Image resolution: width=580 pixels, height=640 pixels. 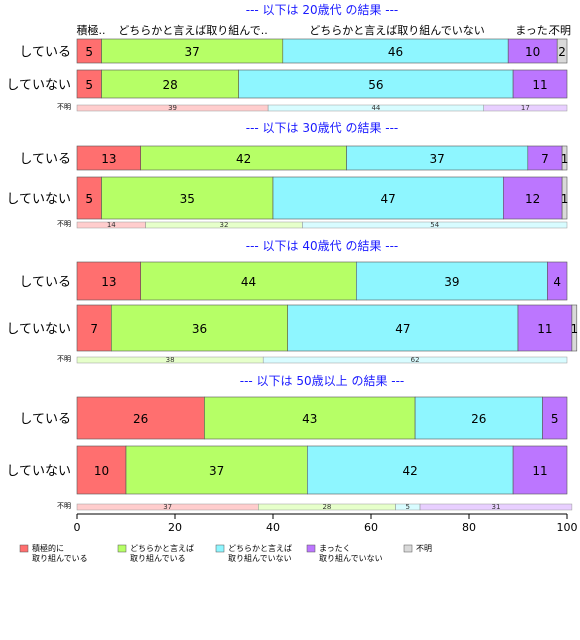 What do you see at coordinates (77, 527) in the screenshot?
I see `x-tick-label: 0` at bounding box center [77, 527].